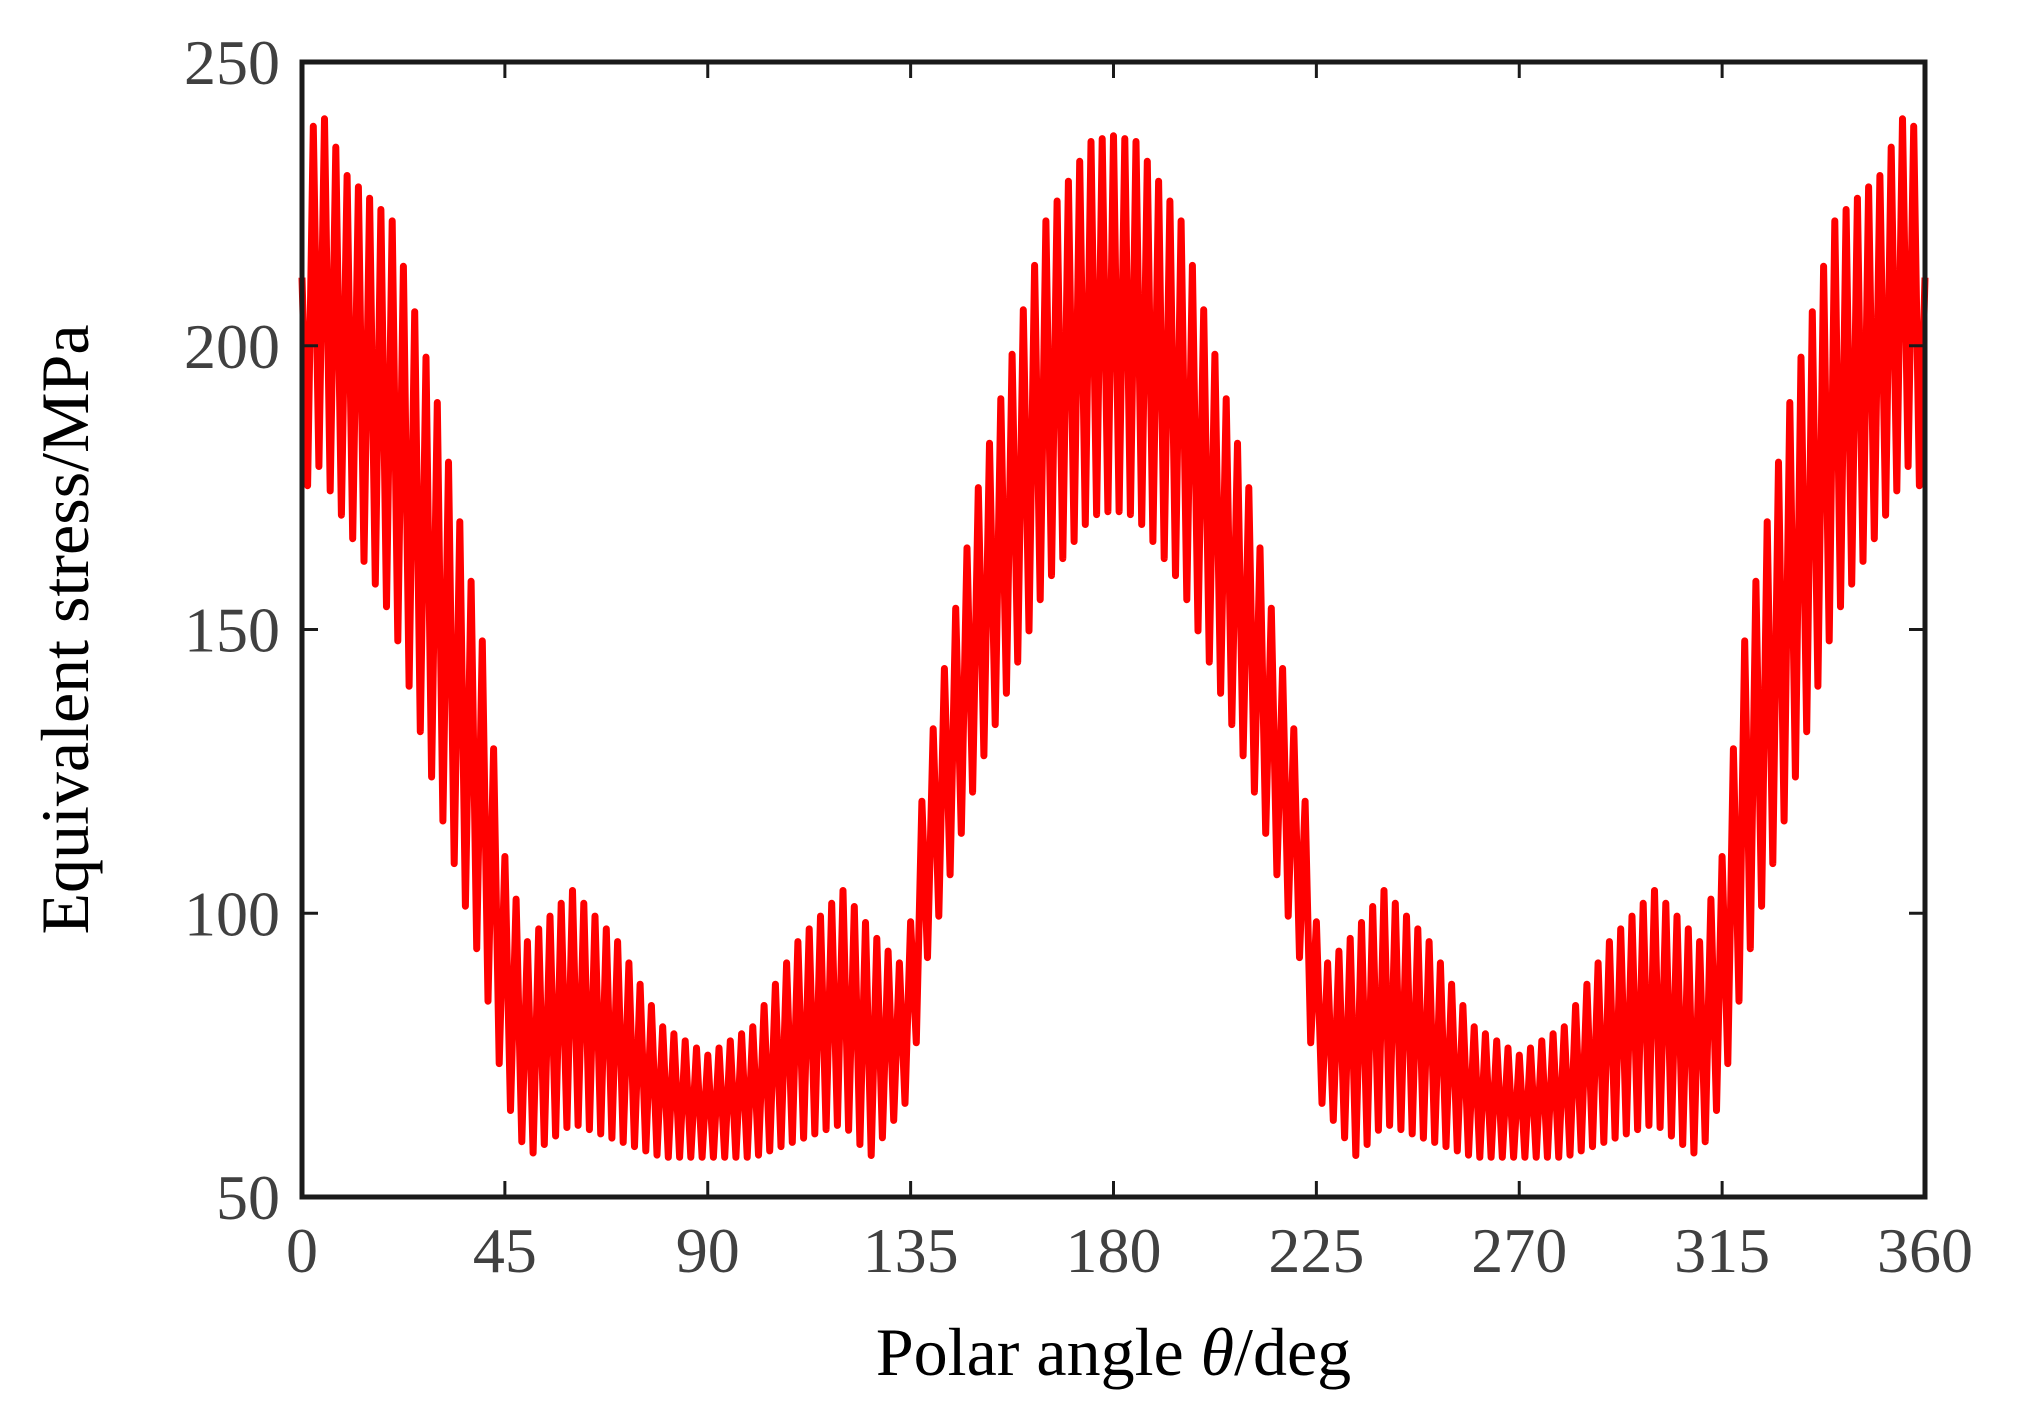 This screenshot has width=2043, height=1423. What do you see at coordinates (1114, 1250) in the screenshot?
I see `x-tick-label: 180` at bounding box center [1114, 1250].